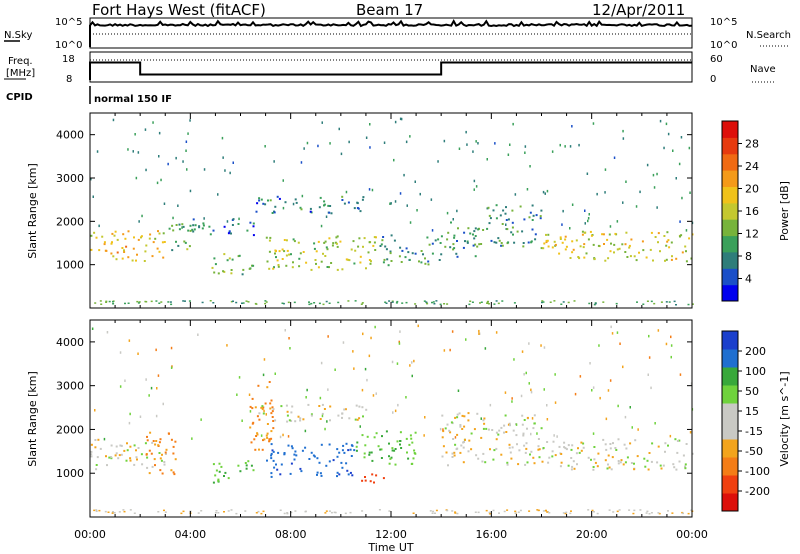 This screenshot has width=800, height=554. I want to click on freq-label-1: Freq., so click(20, 61).